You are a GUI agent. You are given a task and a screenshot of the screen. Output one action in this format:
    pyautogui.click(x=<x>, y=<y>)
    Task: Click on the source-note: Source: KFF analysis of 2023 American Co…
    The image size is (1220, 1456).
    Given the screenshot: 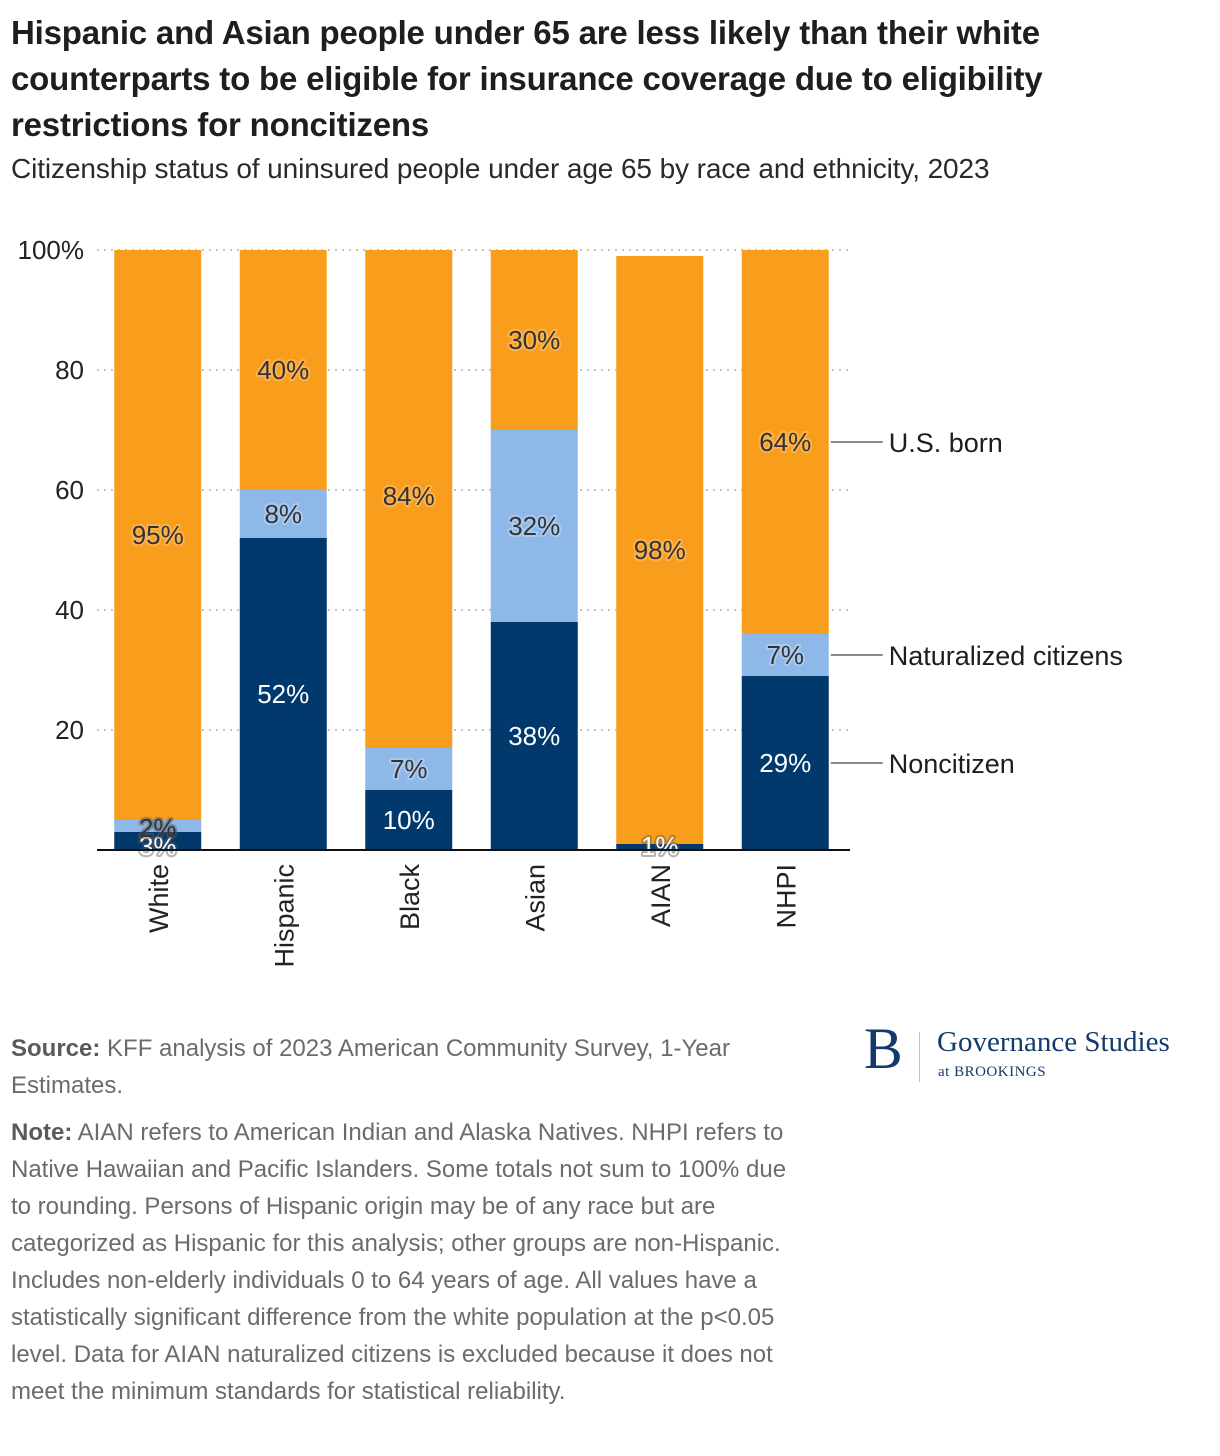 What is the action you would take?
    pyautogui.click(x=411, y=1067)
    